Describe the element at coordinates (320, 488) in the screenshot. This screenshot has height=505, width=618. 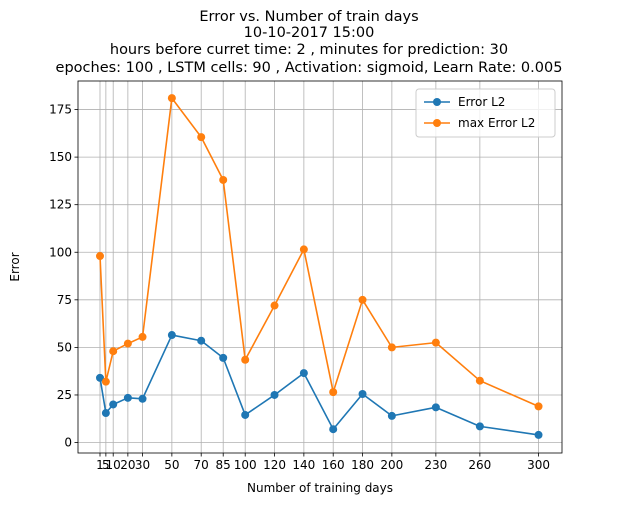
I see `x-axis-label: Number of training days` at that location.